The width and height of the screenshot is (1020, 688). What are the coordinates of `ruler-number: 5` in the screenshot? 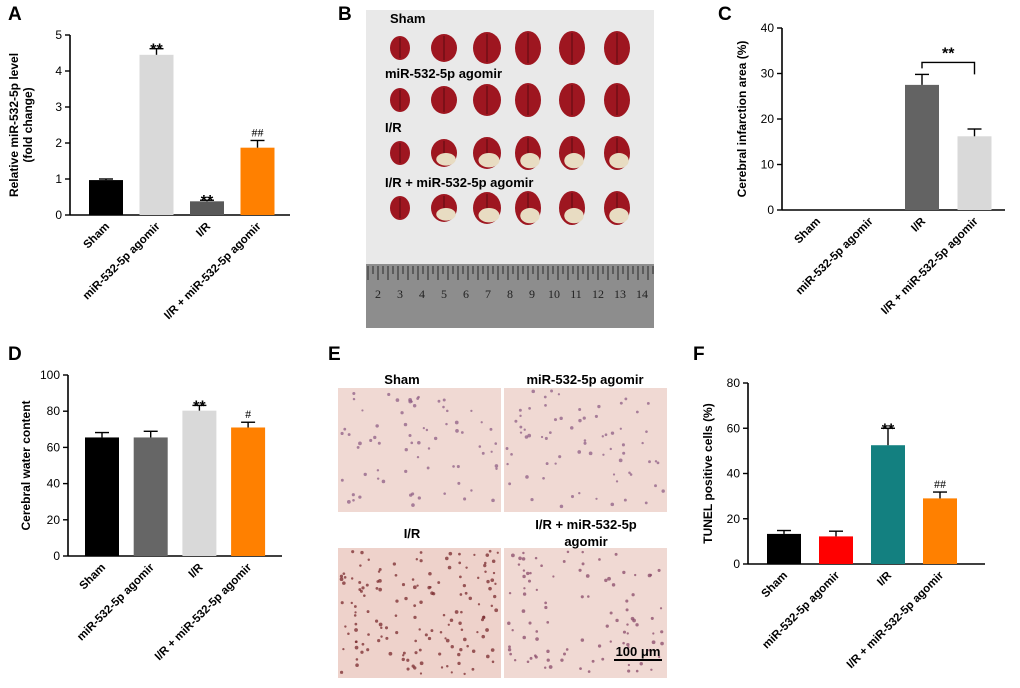 It's located at (444, 294).